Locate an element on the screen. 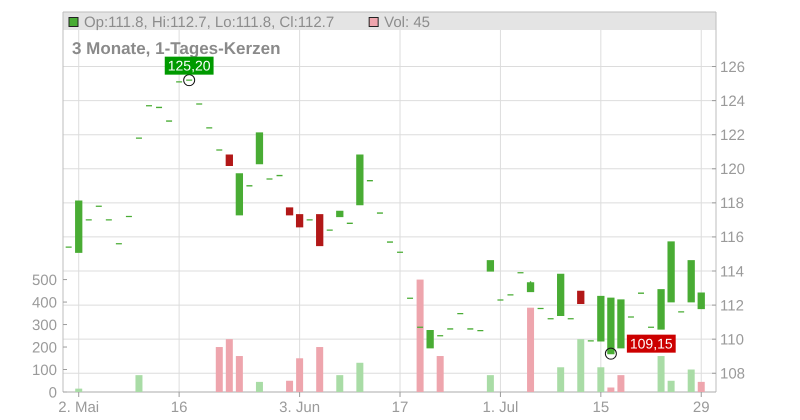 The height and width of the screenshot is (420, 800). y2-tick-label: 300 is located at coordinates (44, 325).